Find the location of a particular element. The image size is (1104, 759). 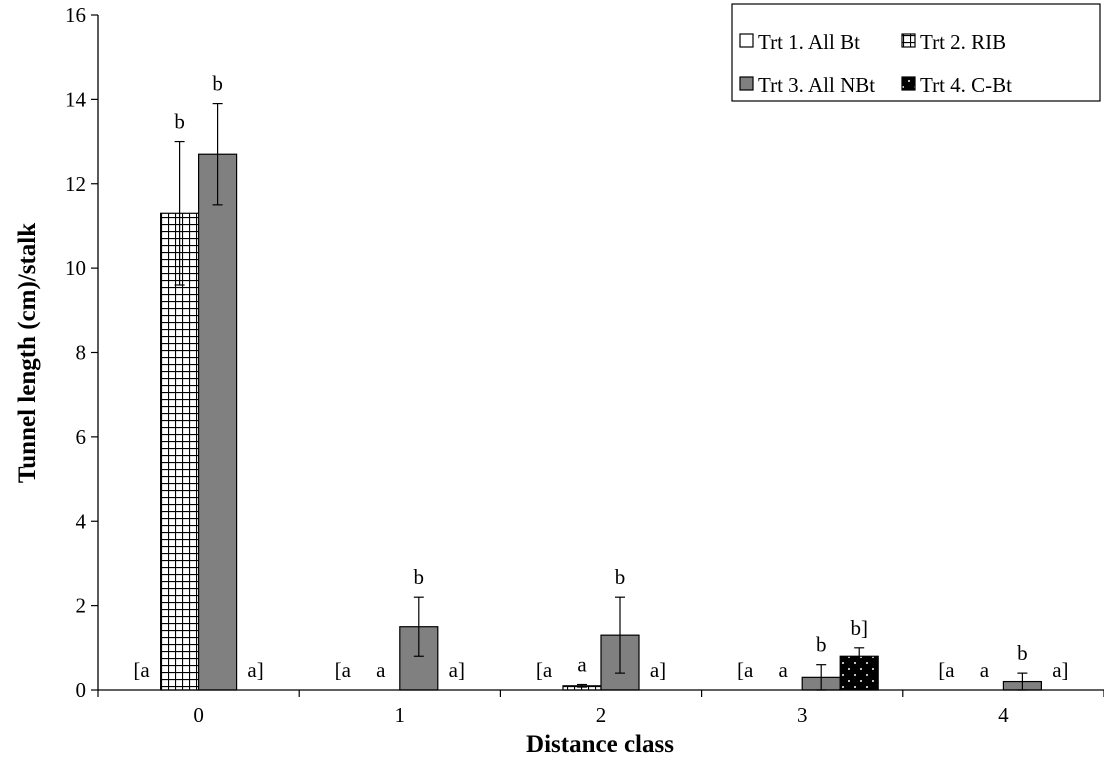

x-axis-ticks: 0 1 2 3 4 is located at coordinates (600, 708).